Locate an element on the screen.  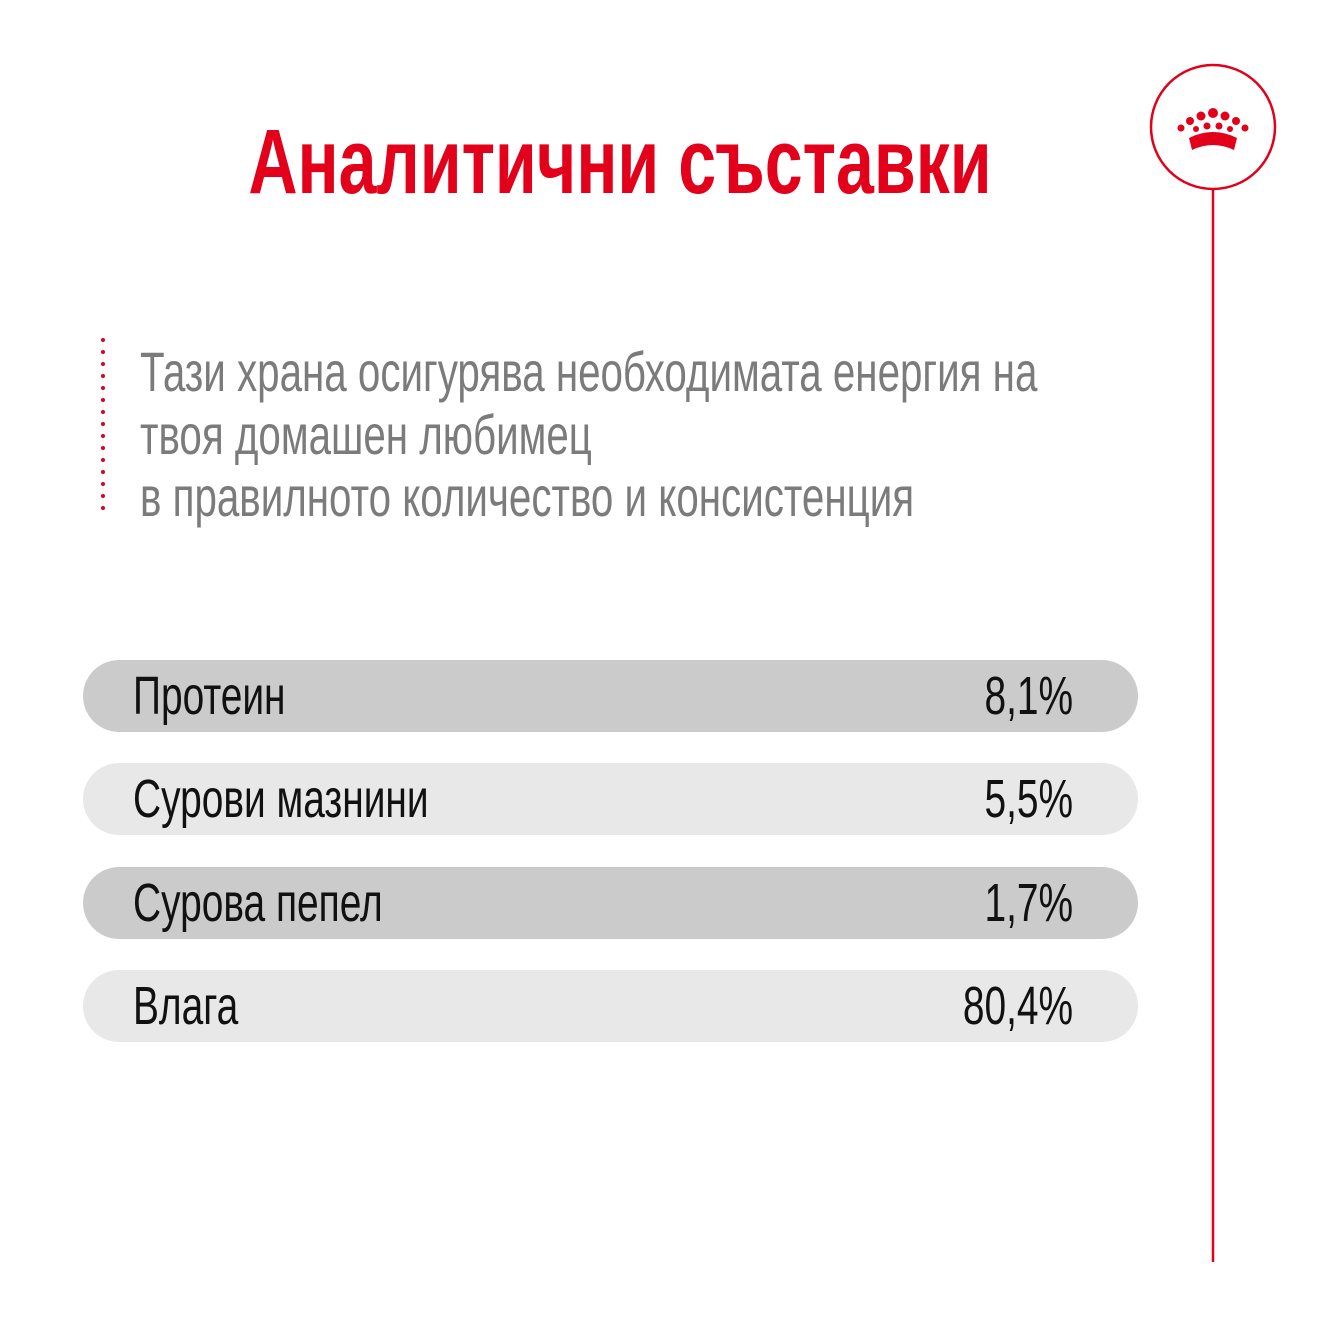
row-label: Влага is located at coordinates (186, 1006).